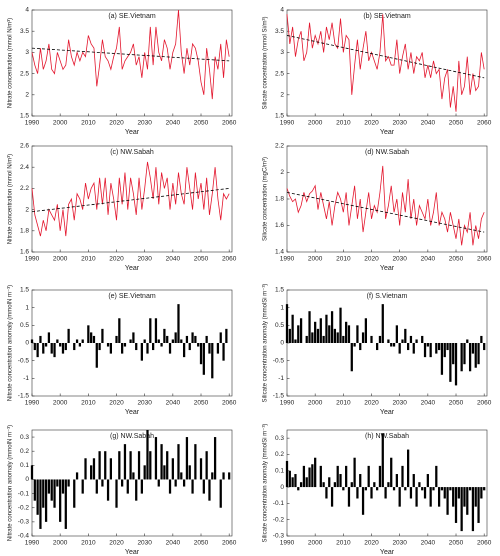  Describe the element at coordinates (24, 167) in the screenshot. I see `y-tick-label: 2.4` at that location.